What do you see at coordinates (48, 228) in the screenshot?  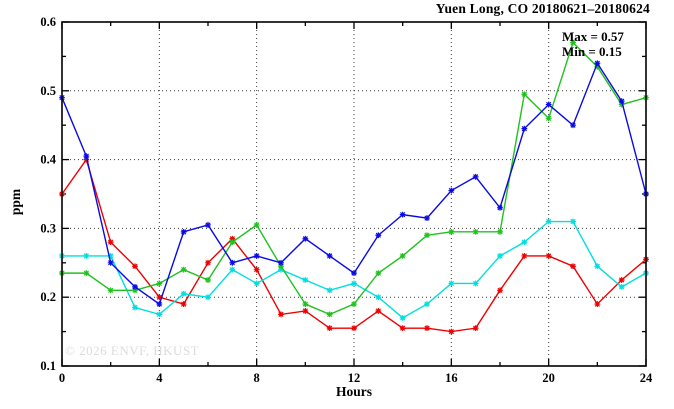 I see `y-tick-label: 0.3` at bounding box center [48, 228].